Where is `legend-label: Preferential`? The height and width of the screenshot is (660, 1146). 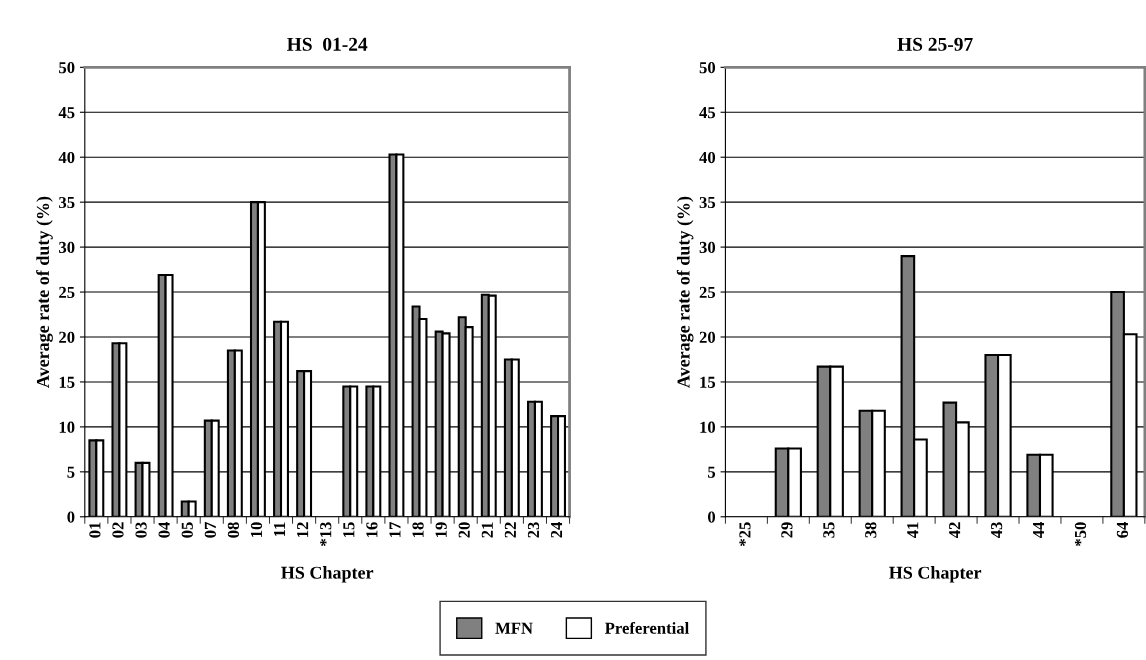 legend-label: Preferential is located at coordinates (646, 627).